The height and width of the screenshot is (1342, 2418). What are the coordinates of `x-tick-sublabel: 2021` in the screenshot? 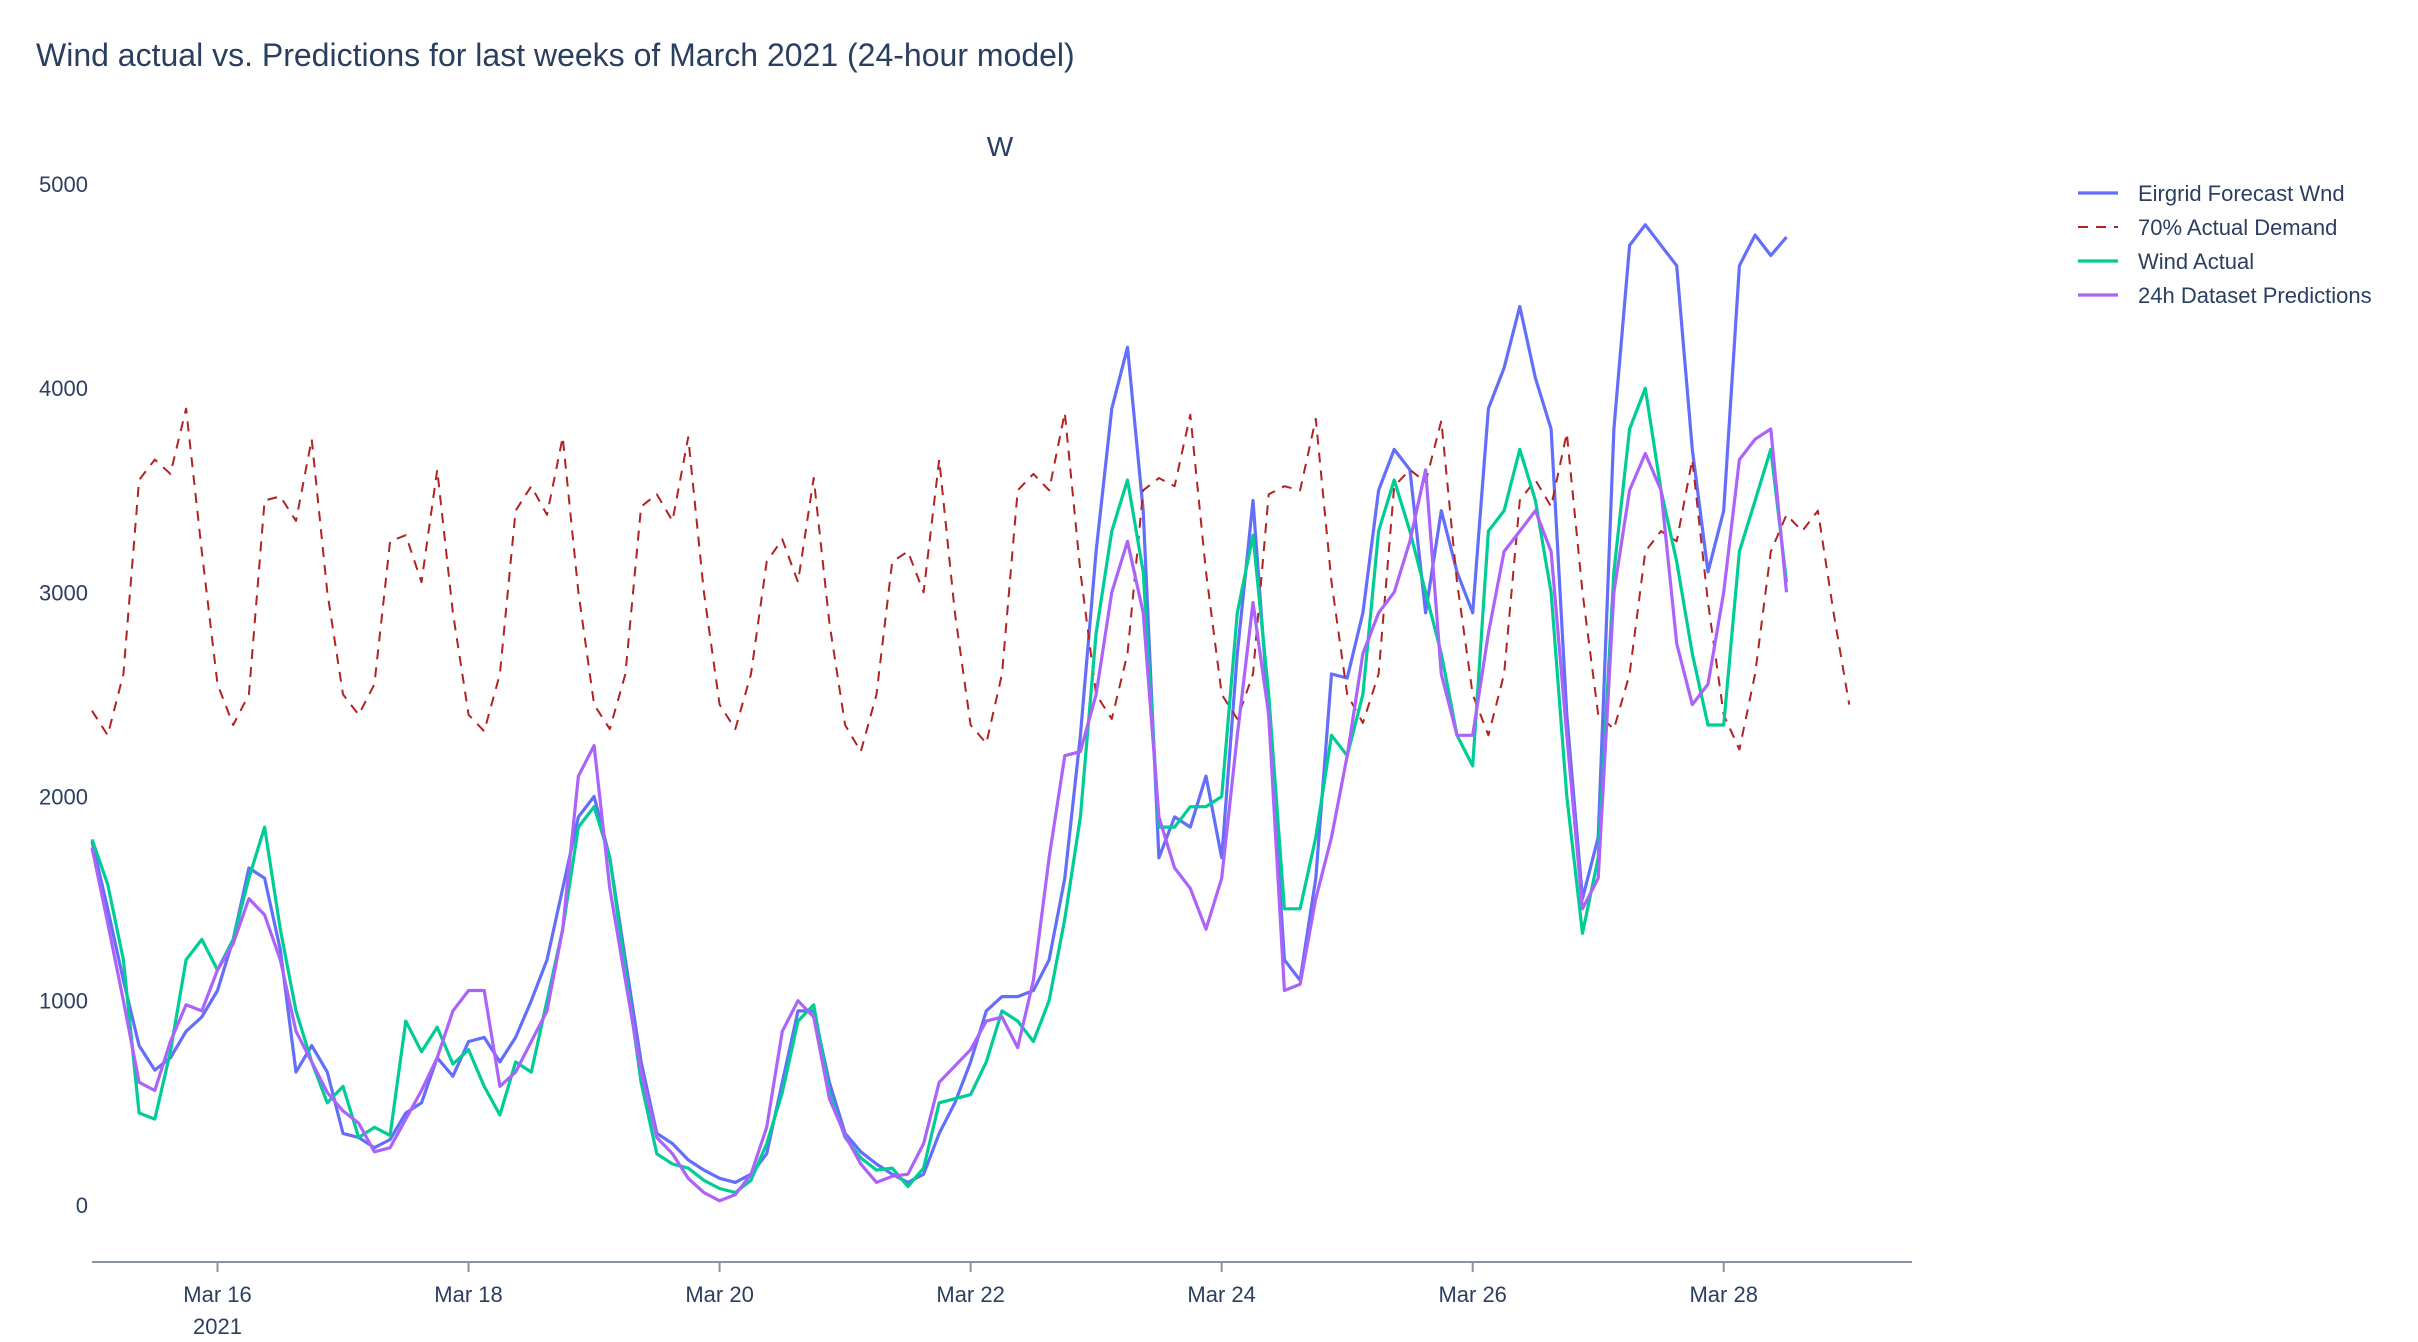 It's located at (217, 1326).